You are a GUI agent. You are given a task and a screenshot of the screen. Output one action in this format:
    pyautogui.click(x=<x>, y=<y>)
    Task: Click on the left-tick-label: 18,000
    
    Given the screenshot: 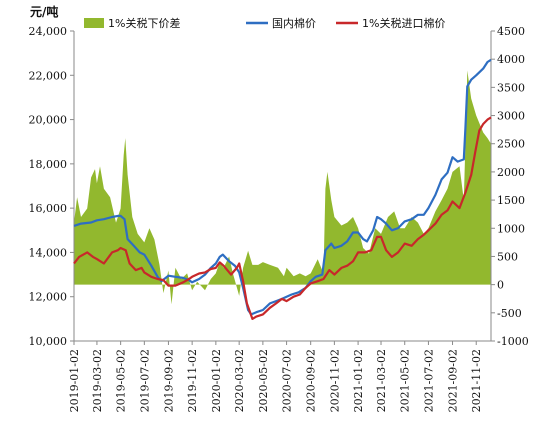 What is the action you would take?
    pyautogui.click(x=48, y=164)
    